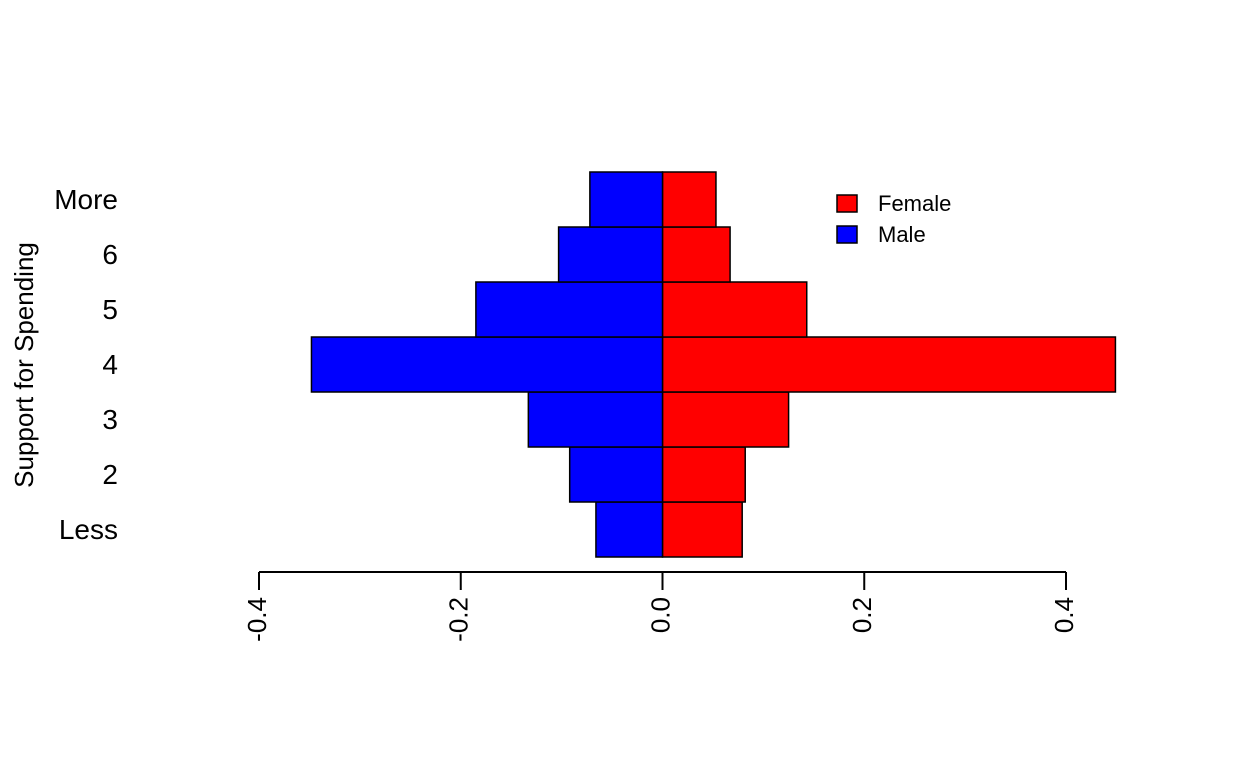 This screenshot has height=768, width=1248. Describe the element at coordinates (88, 529) in the screenshot. I see `y-tick-label: Less` at that location.